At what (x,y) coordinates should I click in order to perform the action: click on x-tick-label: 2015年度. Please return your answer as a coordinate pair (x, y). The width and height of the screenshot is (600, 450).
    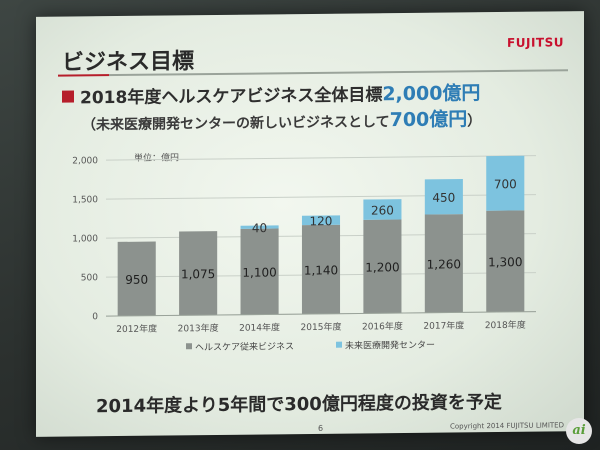
    Looking at the image, I should click on (321, 327).